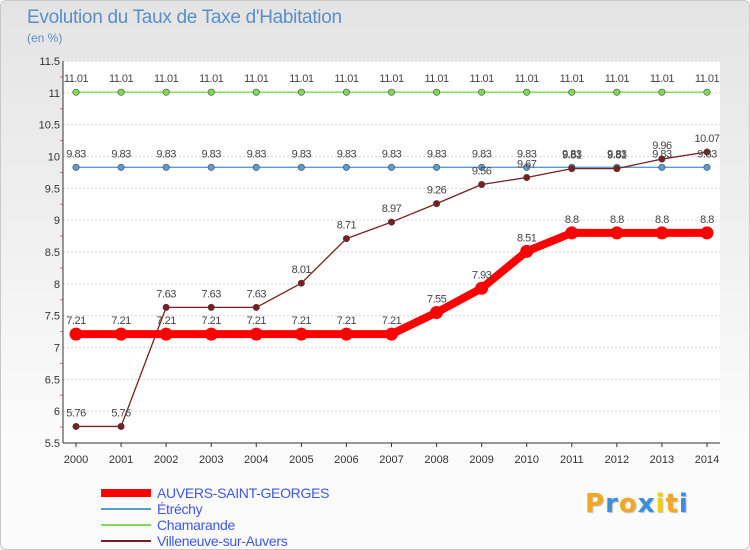  I want to click on data-label: 8.01, so click(302, 270).